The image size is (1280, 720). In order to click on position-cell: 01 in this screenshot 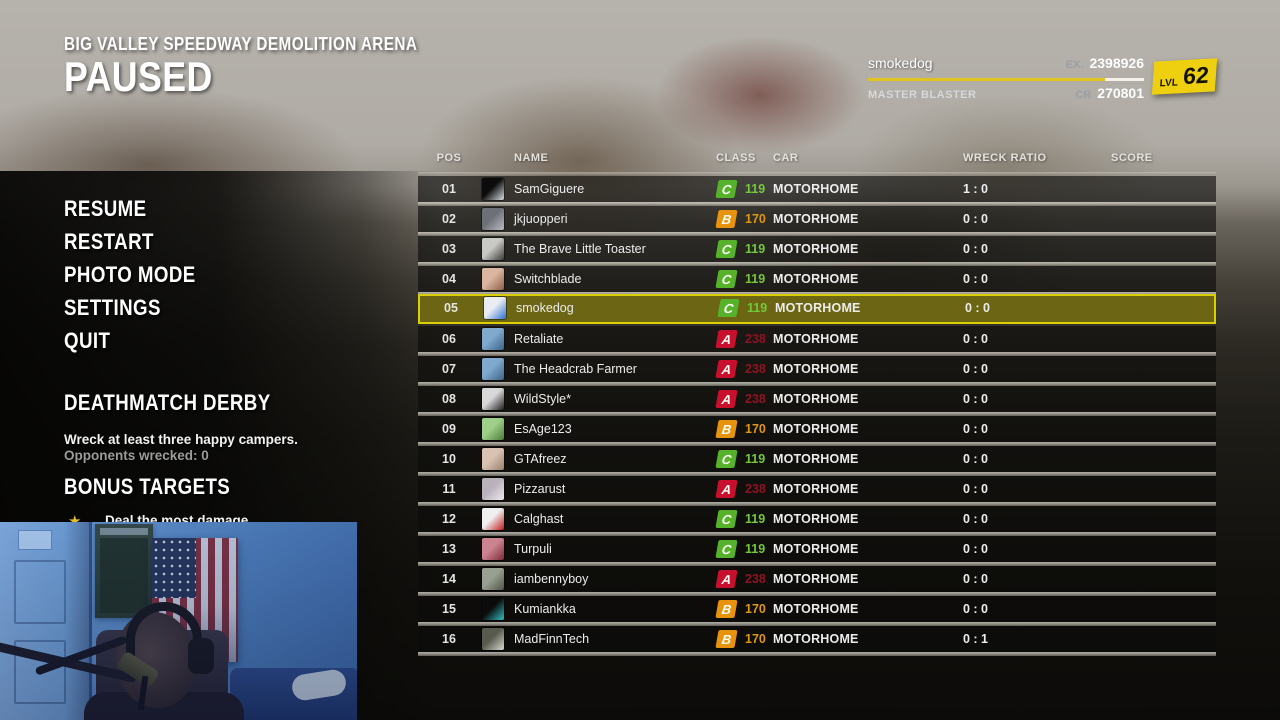, I will do `click(449, 189)`.